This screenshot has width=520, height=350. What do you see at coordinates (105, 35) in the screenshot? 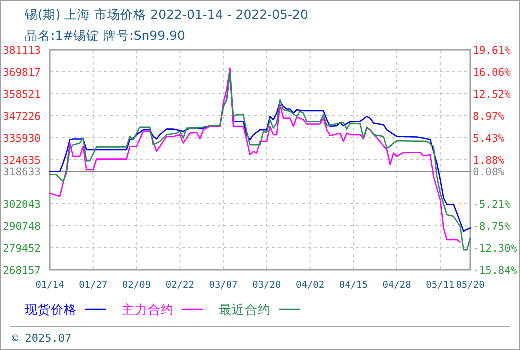
I see `chart-subtitle: 品名:1#锡锭 牌号:Sn99.90` at bounding box center [105, 35].